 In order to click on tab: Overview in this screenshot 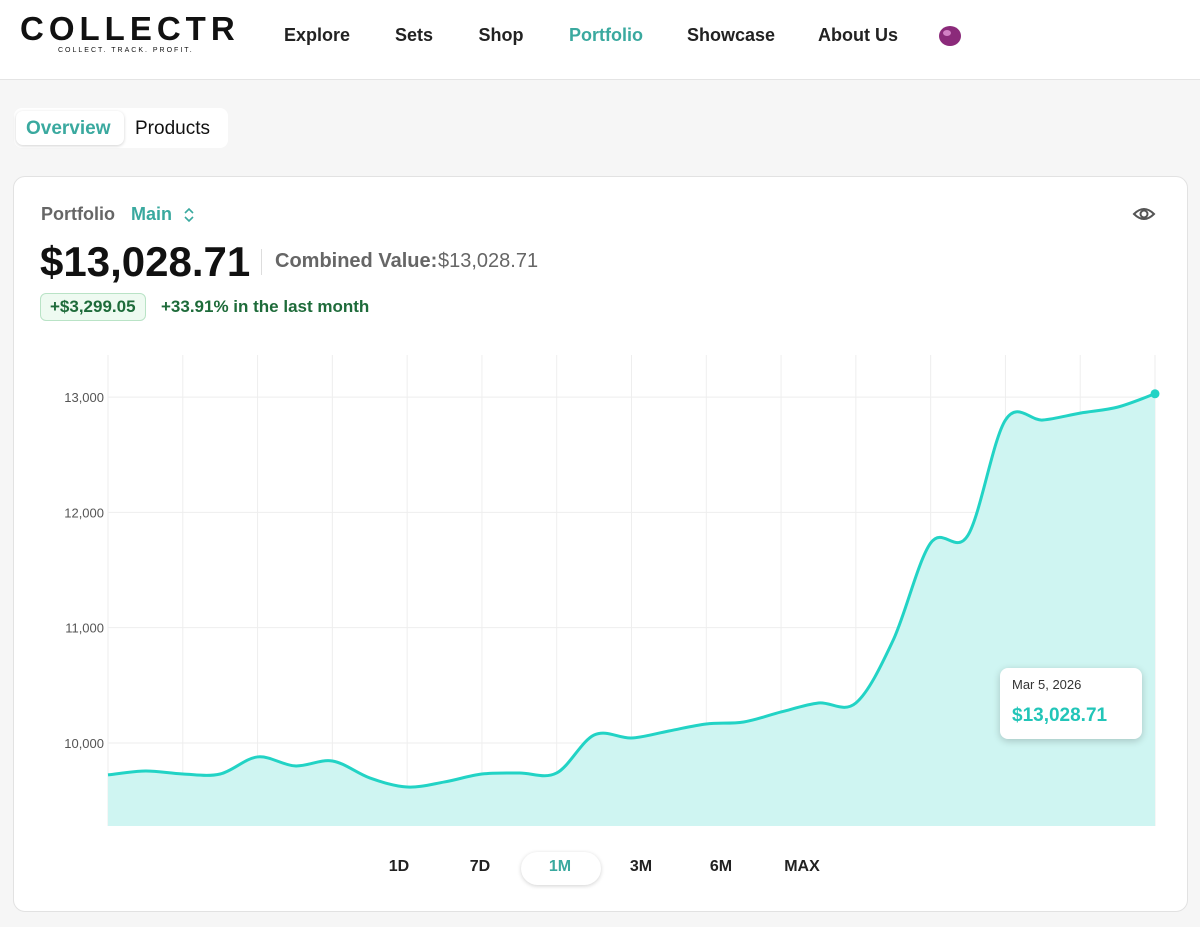, I will do `click(68, 128)`.